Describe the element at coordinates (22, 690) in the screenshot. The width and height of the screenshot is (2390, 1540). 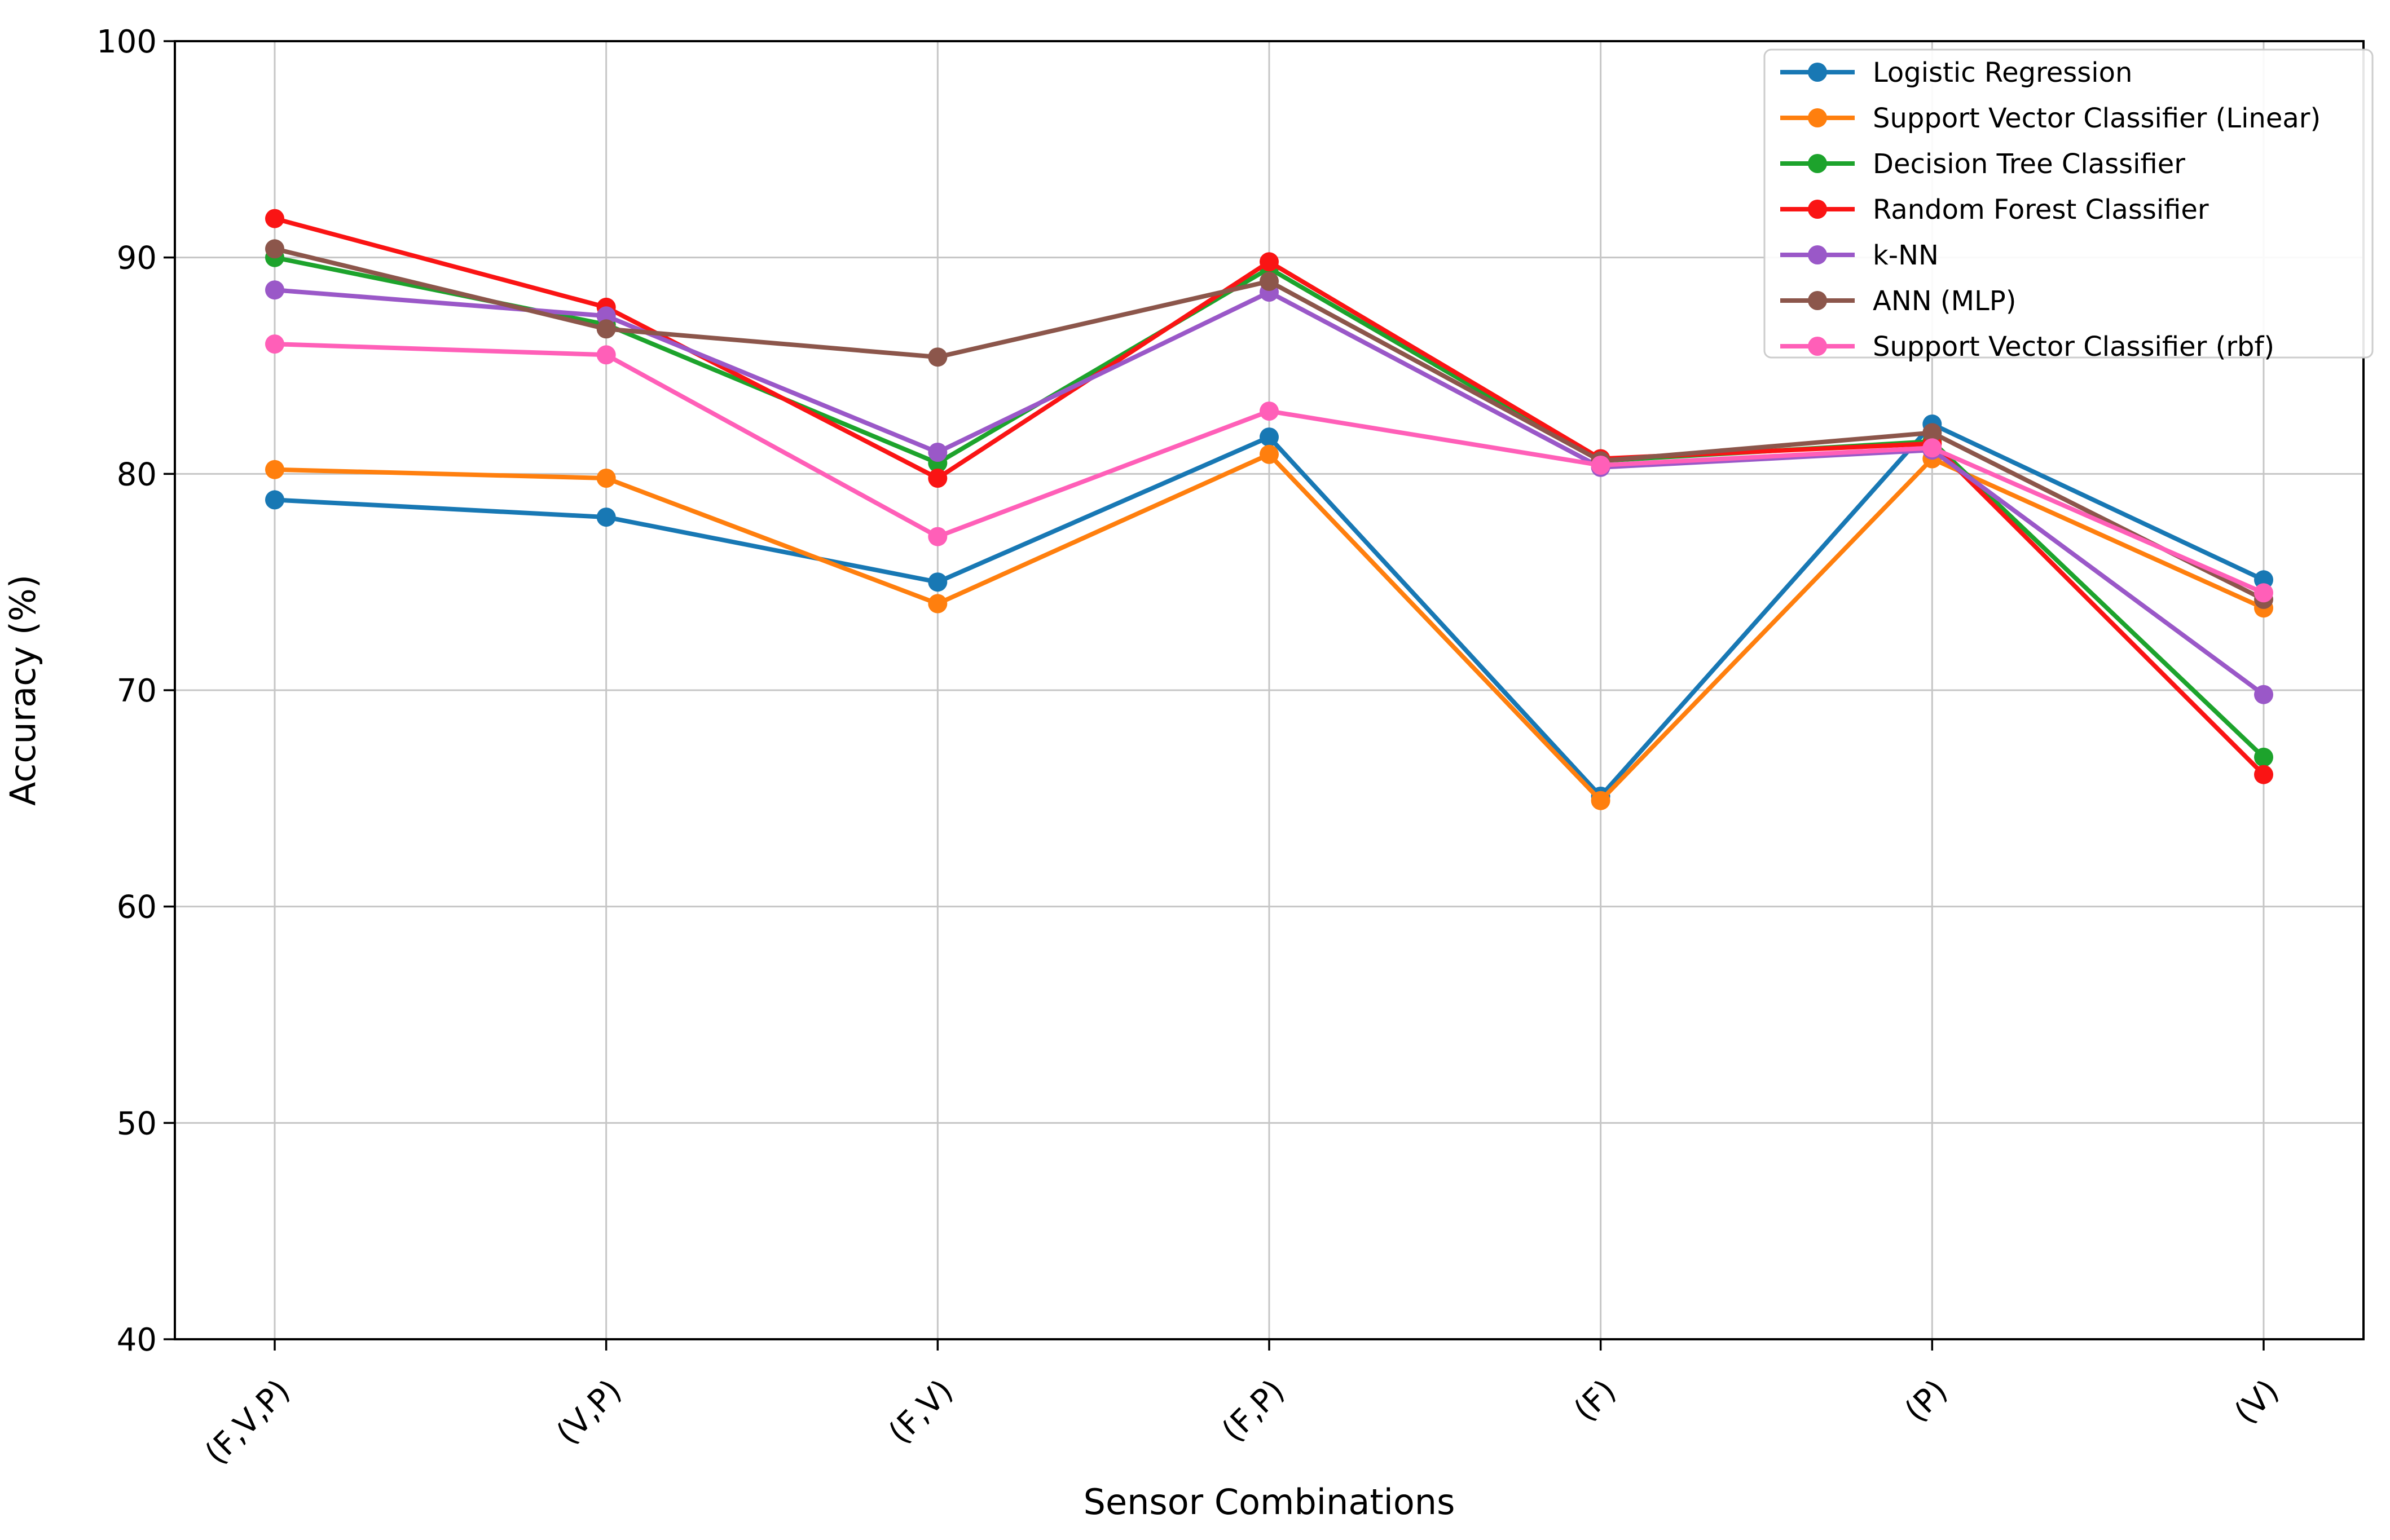
I see `y-axis-title: Accuracy (%)` at that location.